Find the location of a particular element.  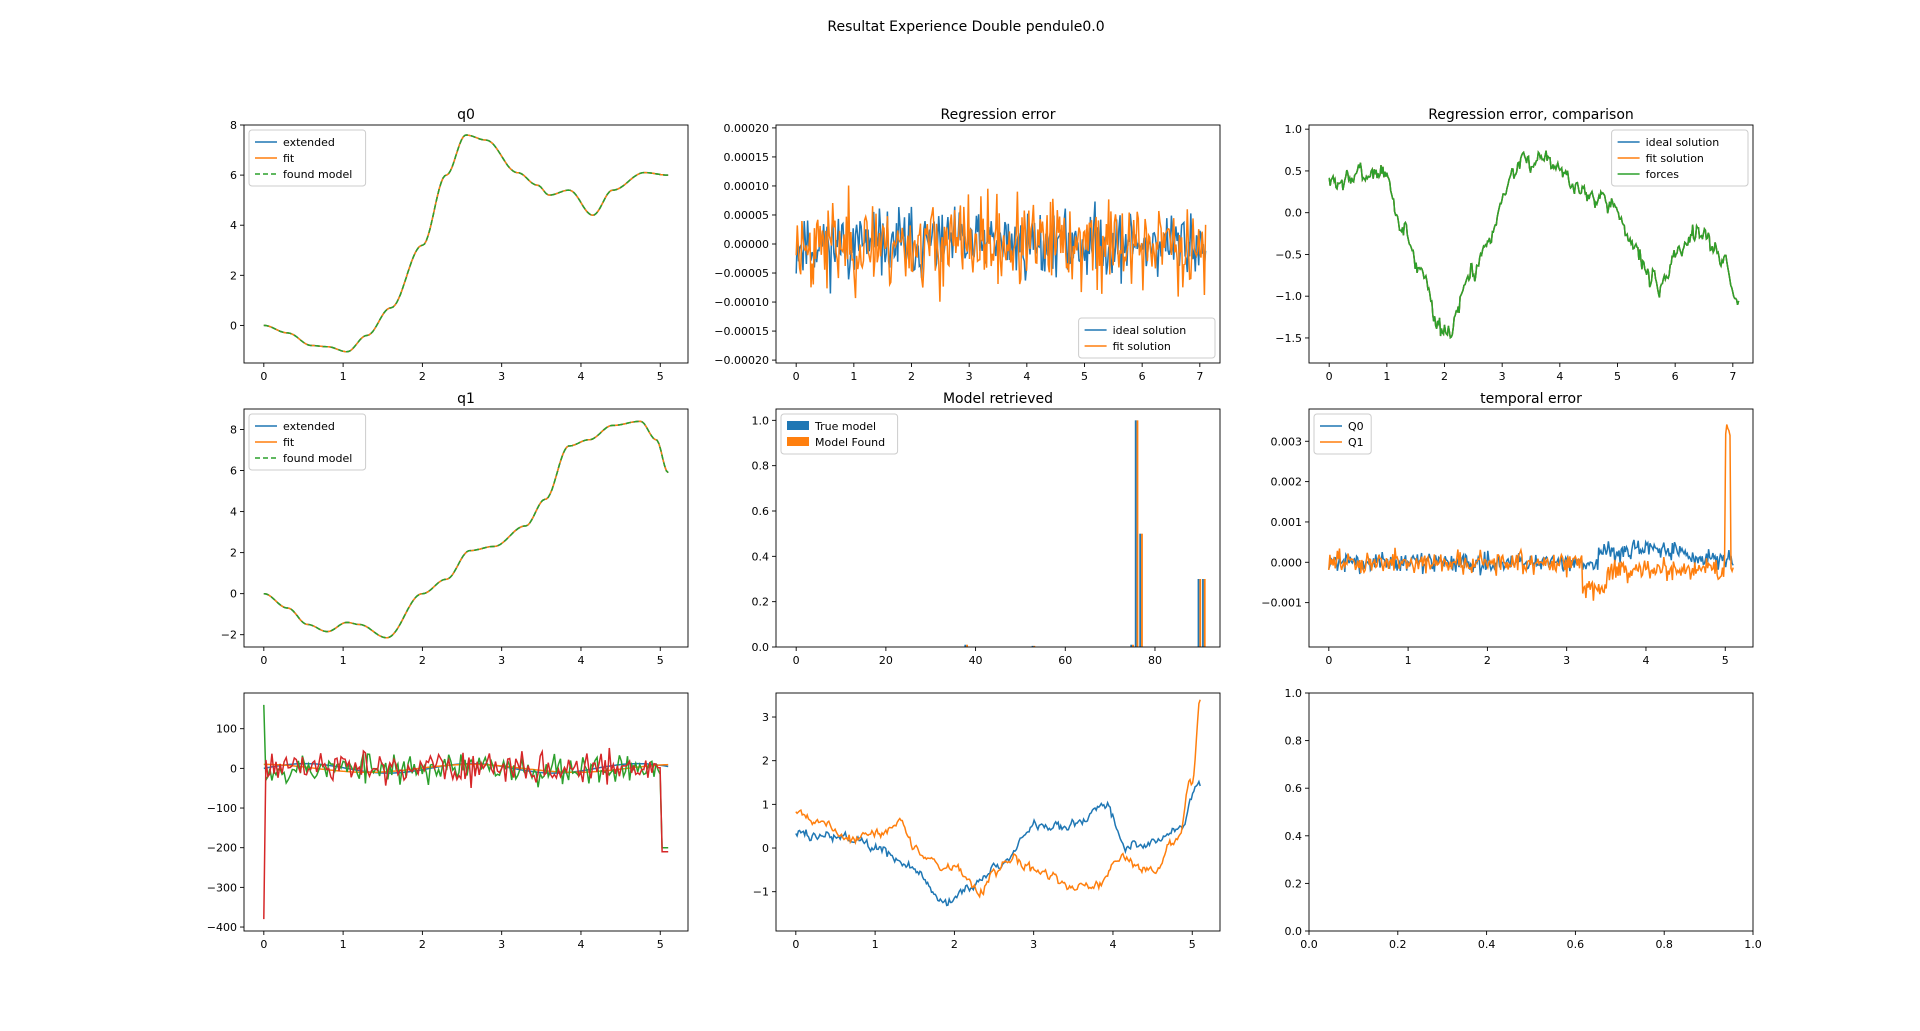

legend-label: Model Found is located at coordinates (850, 442).